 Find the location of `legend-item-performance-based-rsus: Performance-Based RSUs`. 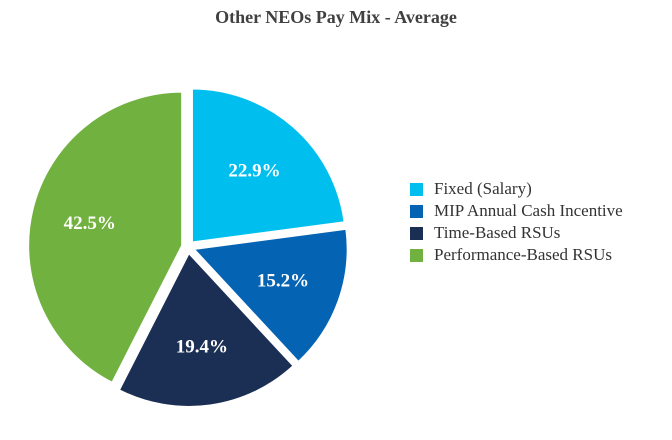

legend-item-performance-based-rsus: Performance-Based RSUs is located at coordinates (516, 255).